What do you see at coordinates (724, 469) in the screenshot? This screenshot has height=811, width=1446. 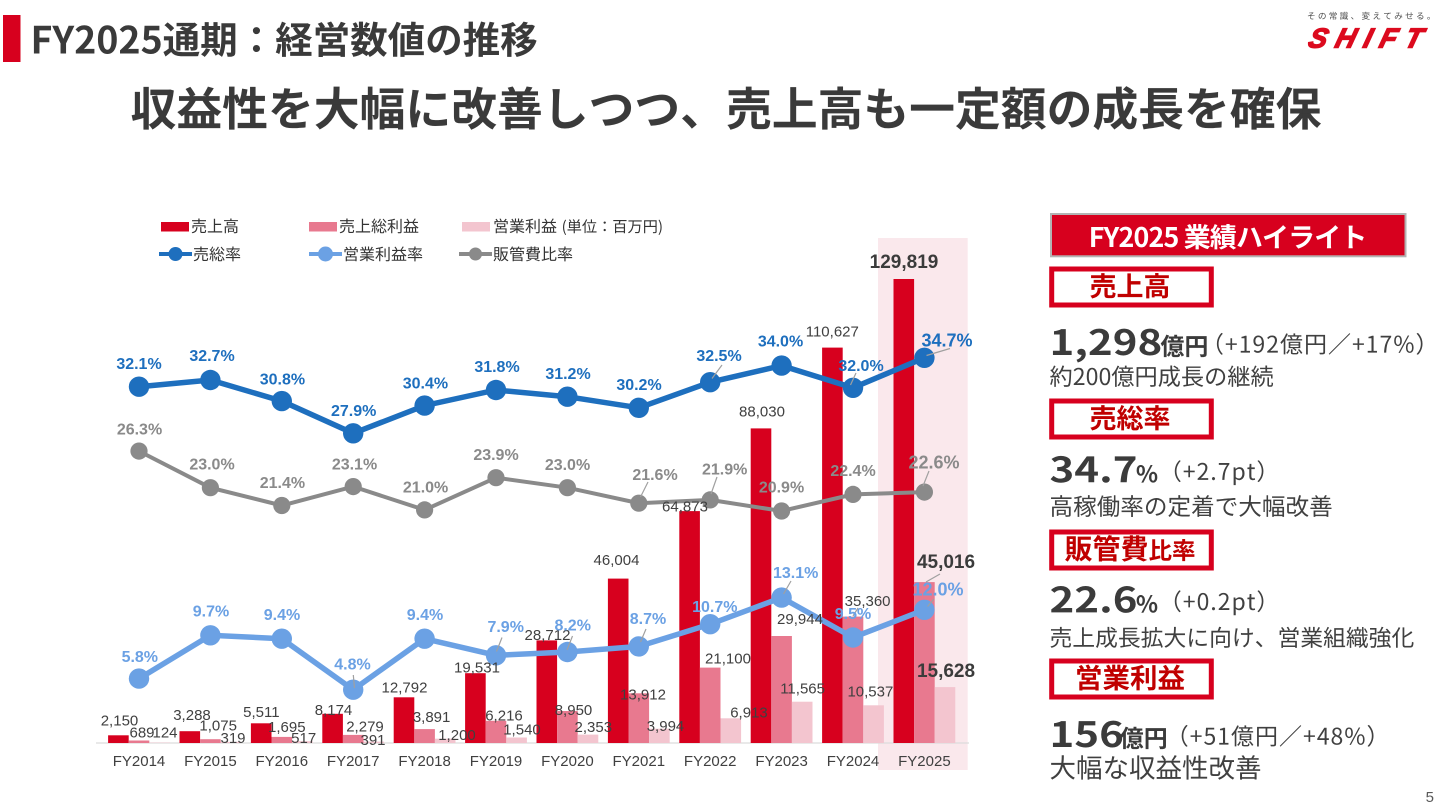 I see `svg-text: 21.9%` at bounding box center [724, 469].